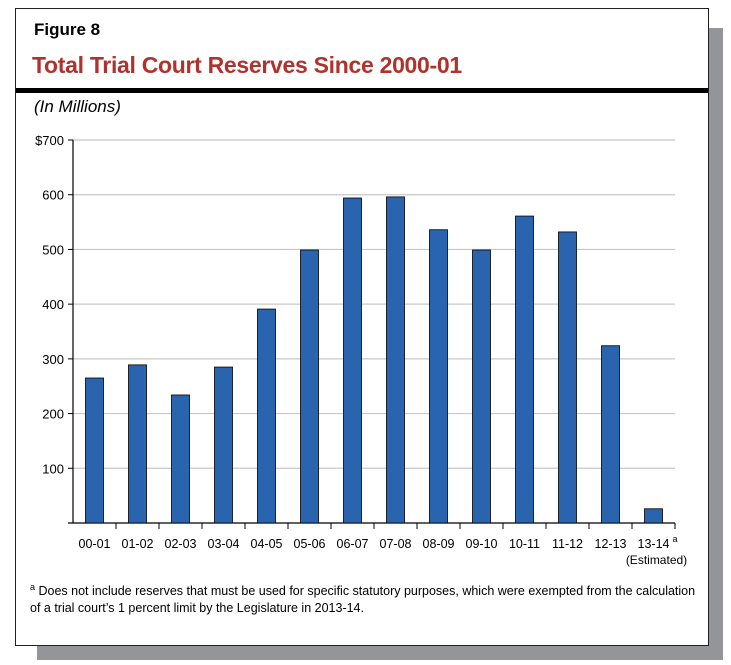 This screenshot has width=731, height=665. I want to click on x-tick-label: 03-04, so click(224, 544).